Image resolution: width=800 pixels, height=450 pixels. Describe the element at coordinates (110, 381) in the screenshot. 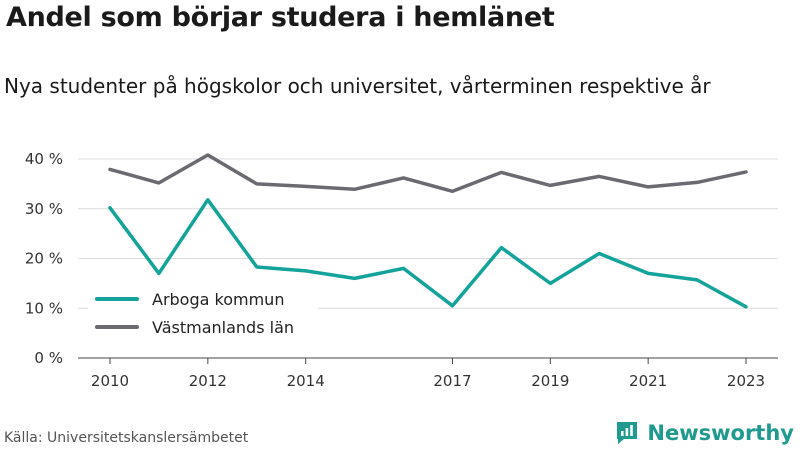

I see `x-tick-label: 2010` at that location.